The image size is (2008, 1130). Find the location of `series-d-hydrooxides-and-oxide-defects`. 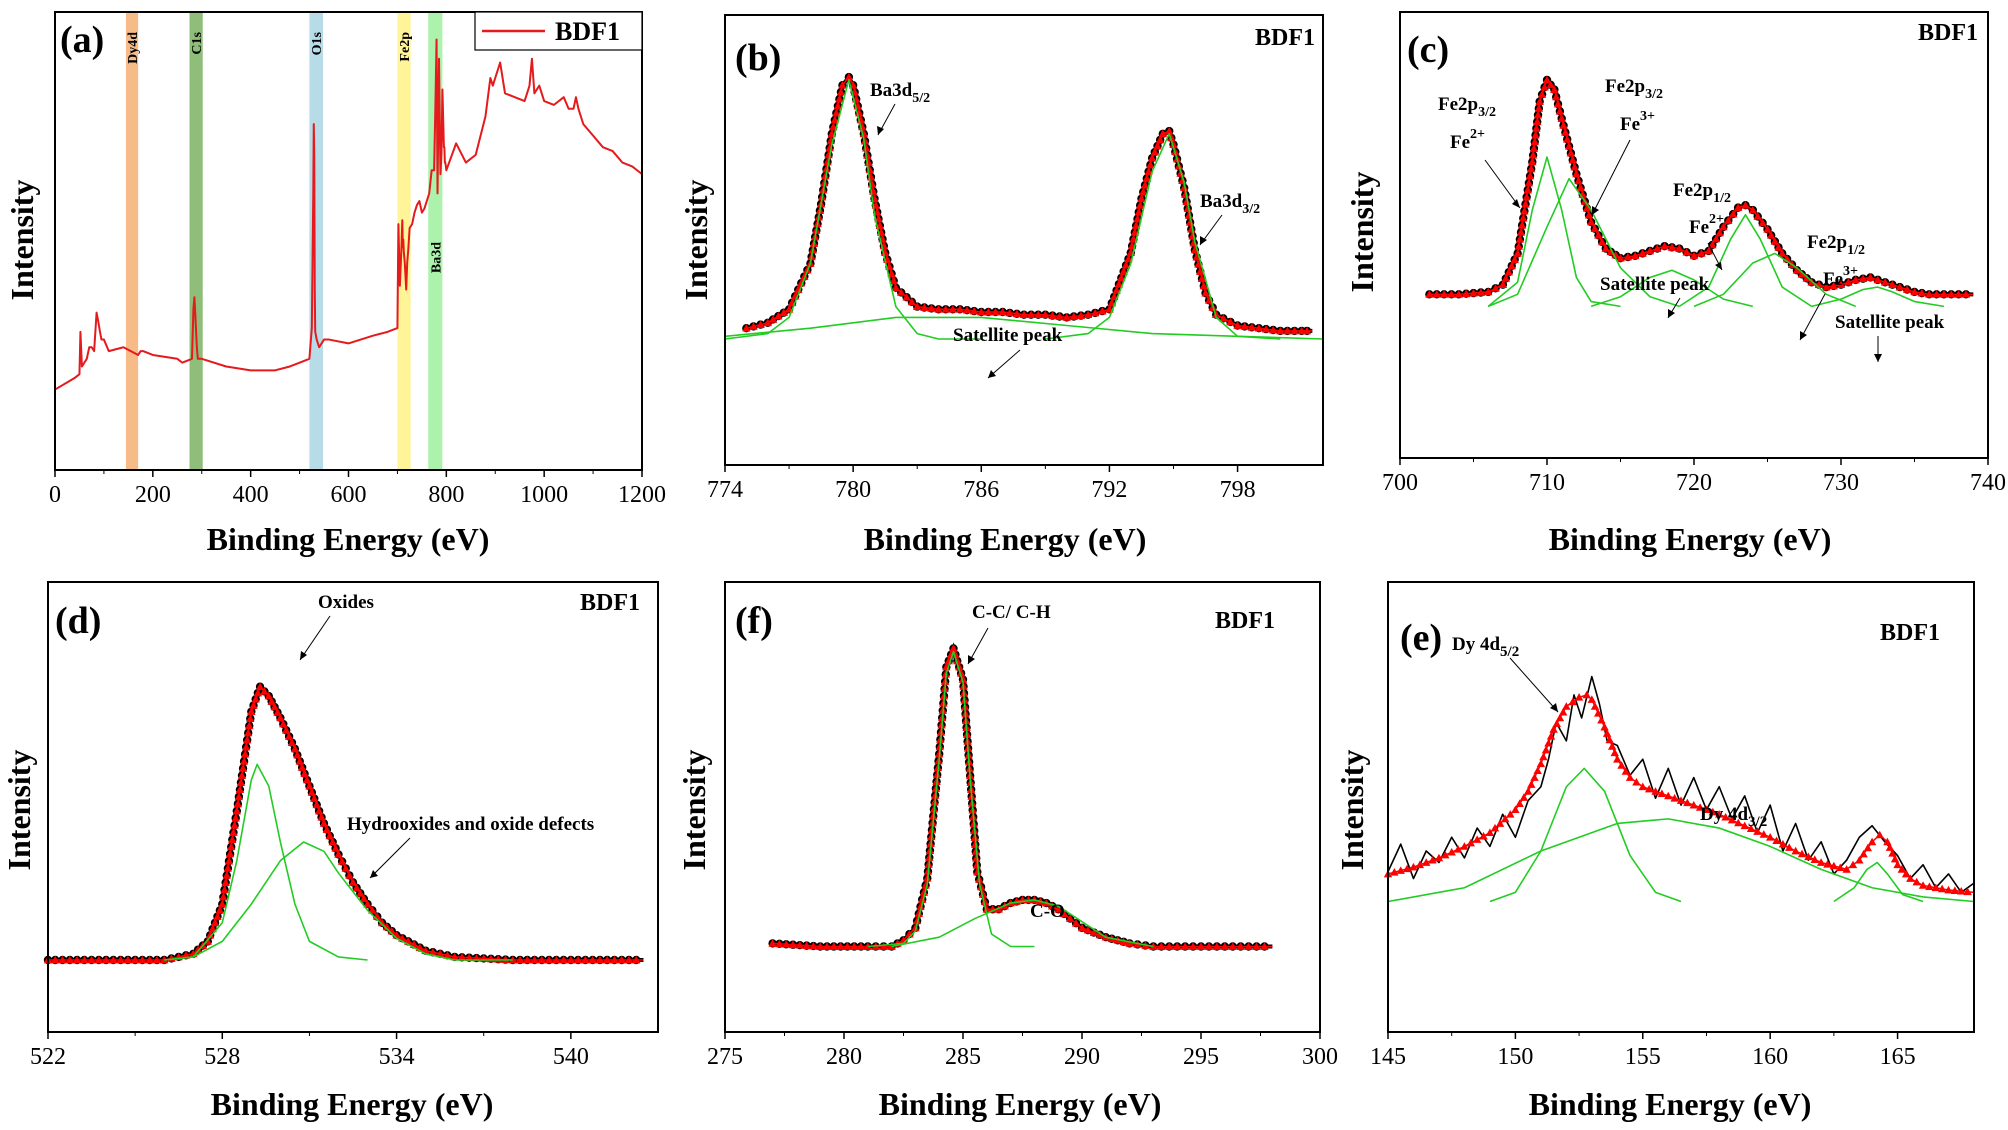

series-d-hydrooxides-and-oxide-defects is located at coordinates (338, 901).